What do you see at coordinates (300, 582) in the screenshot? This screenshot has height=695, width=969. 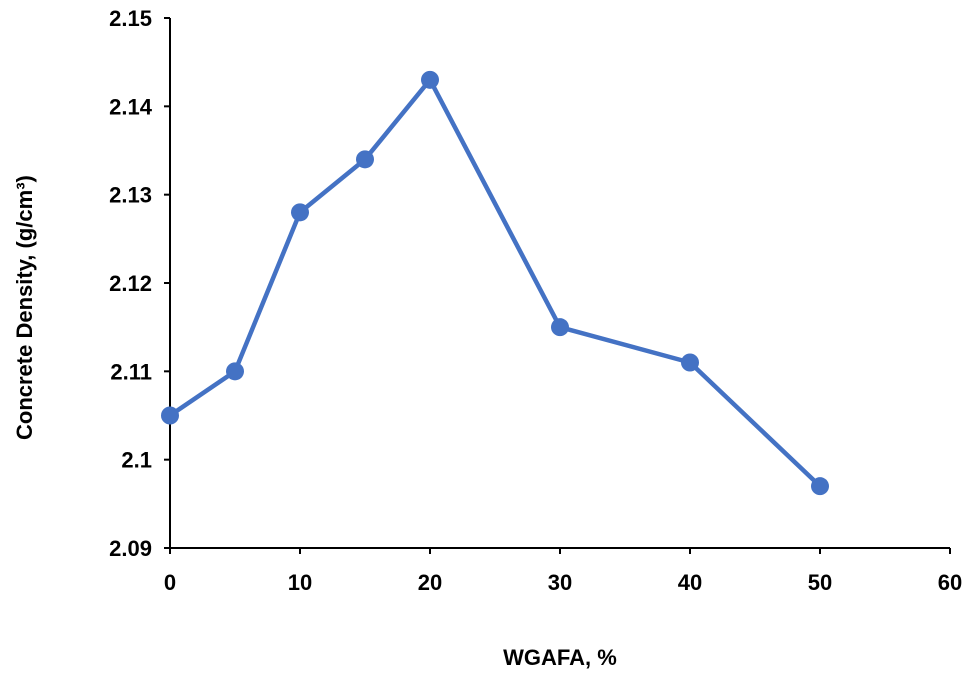 I see `x-tick-label: 10` at bounding box center [300, 582].